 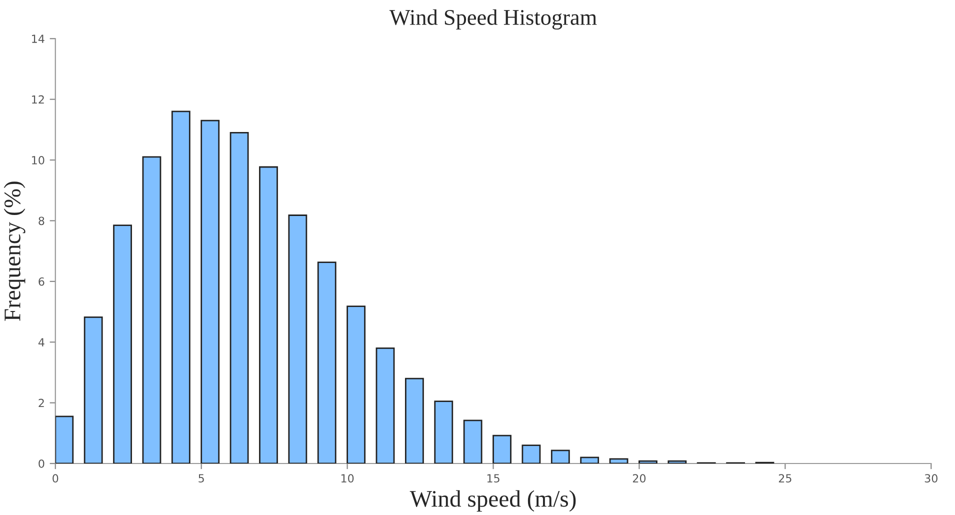 I want to click on y-tick-label: 0, so click(x=41, y=463).